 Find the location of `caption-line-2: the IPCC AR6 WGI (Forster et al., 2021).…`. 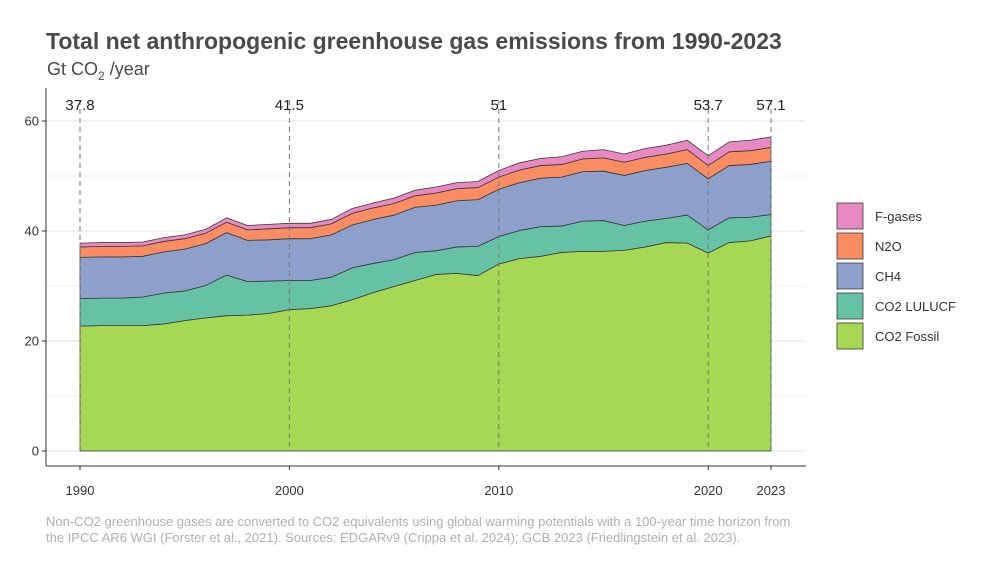

caption-line-2: the IPCC AR6 WGI (Forster et al., 2021).… is located at coordinates (393, 537).